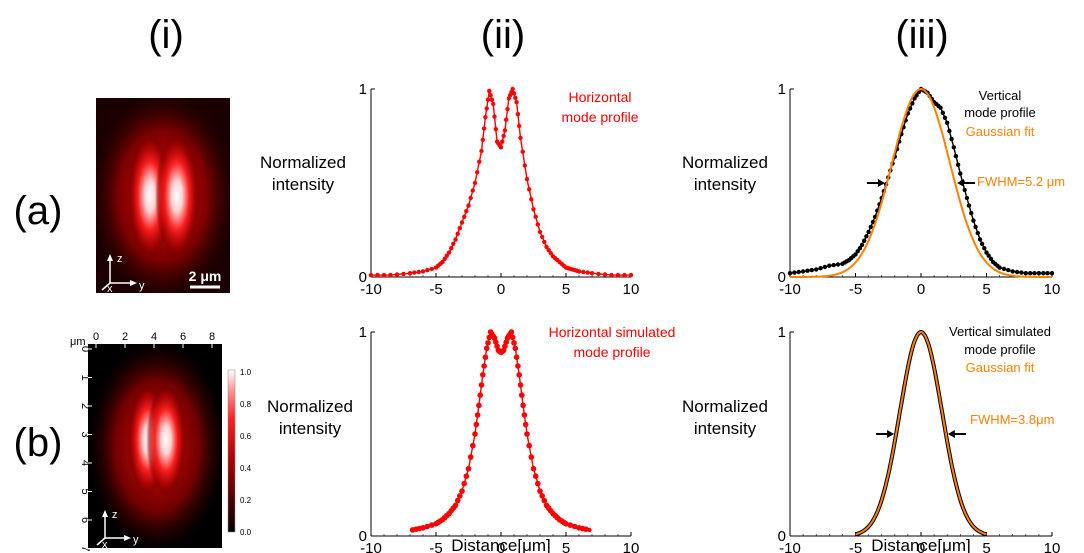  Describe the element at coordinates (1012, 419) in the screenshot. I see `annotation: FWHM=3.8μm` at that location.